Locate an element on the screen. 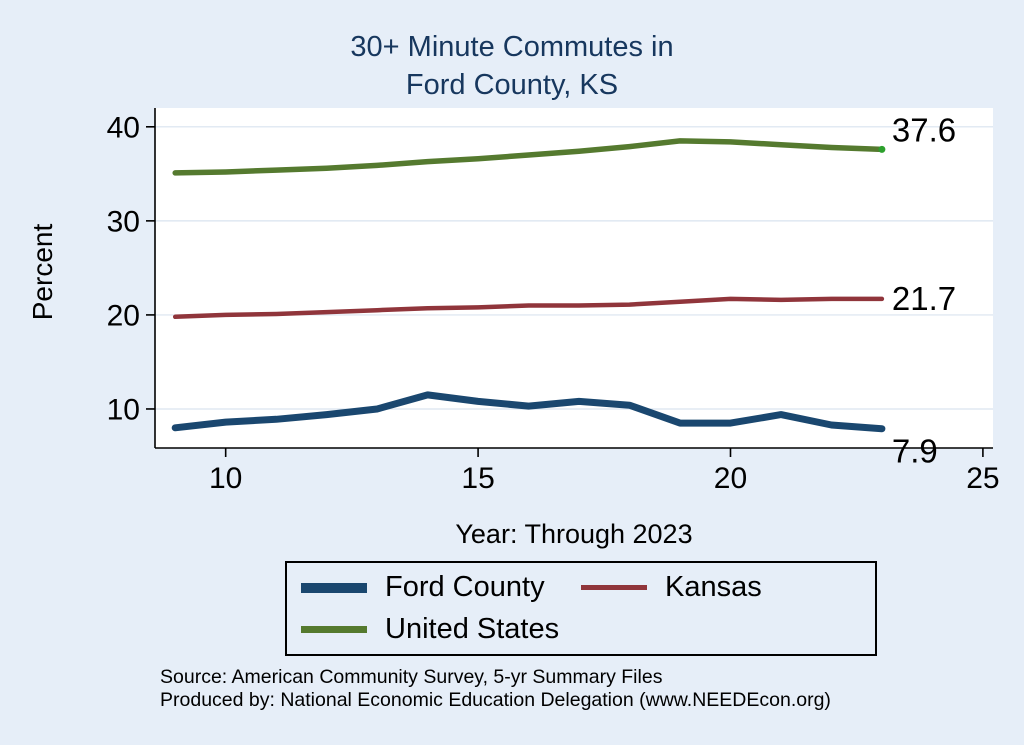 This screenshot has width=1024, height=745. series-line-kansas is located at coordinates (528, 308).